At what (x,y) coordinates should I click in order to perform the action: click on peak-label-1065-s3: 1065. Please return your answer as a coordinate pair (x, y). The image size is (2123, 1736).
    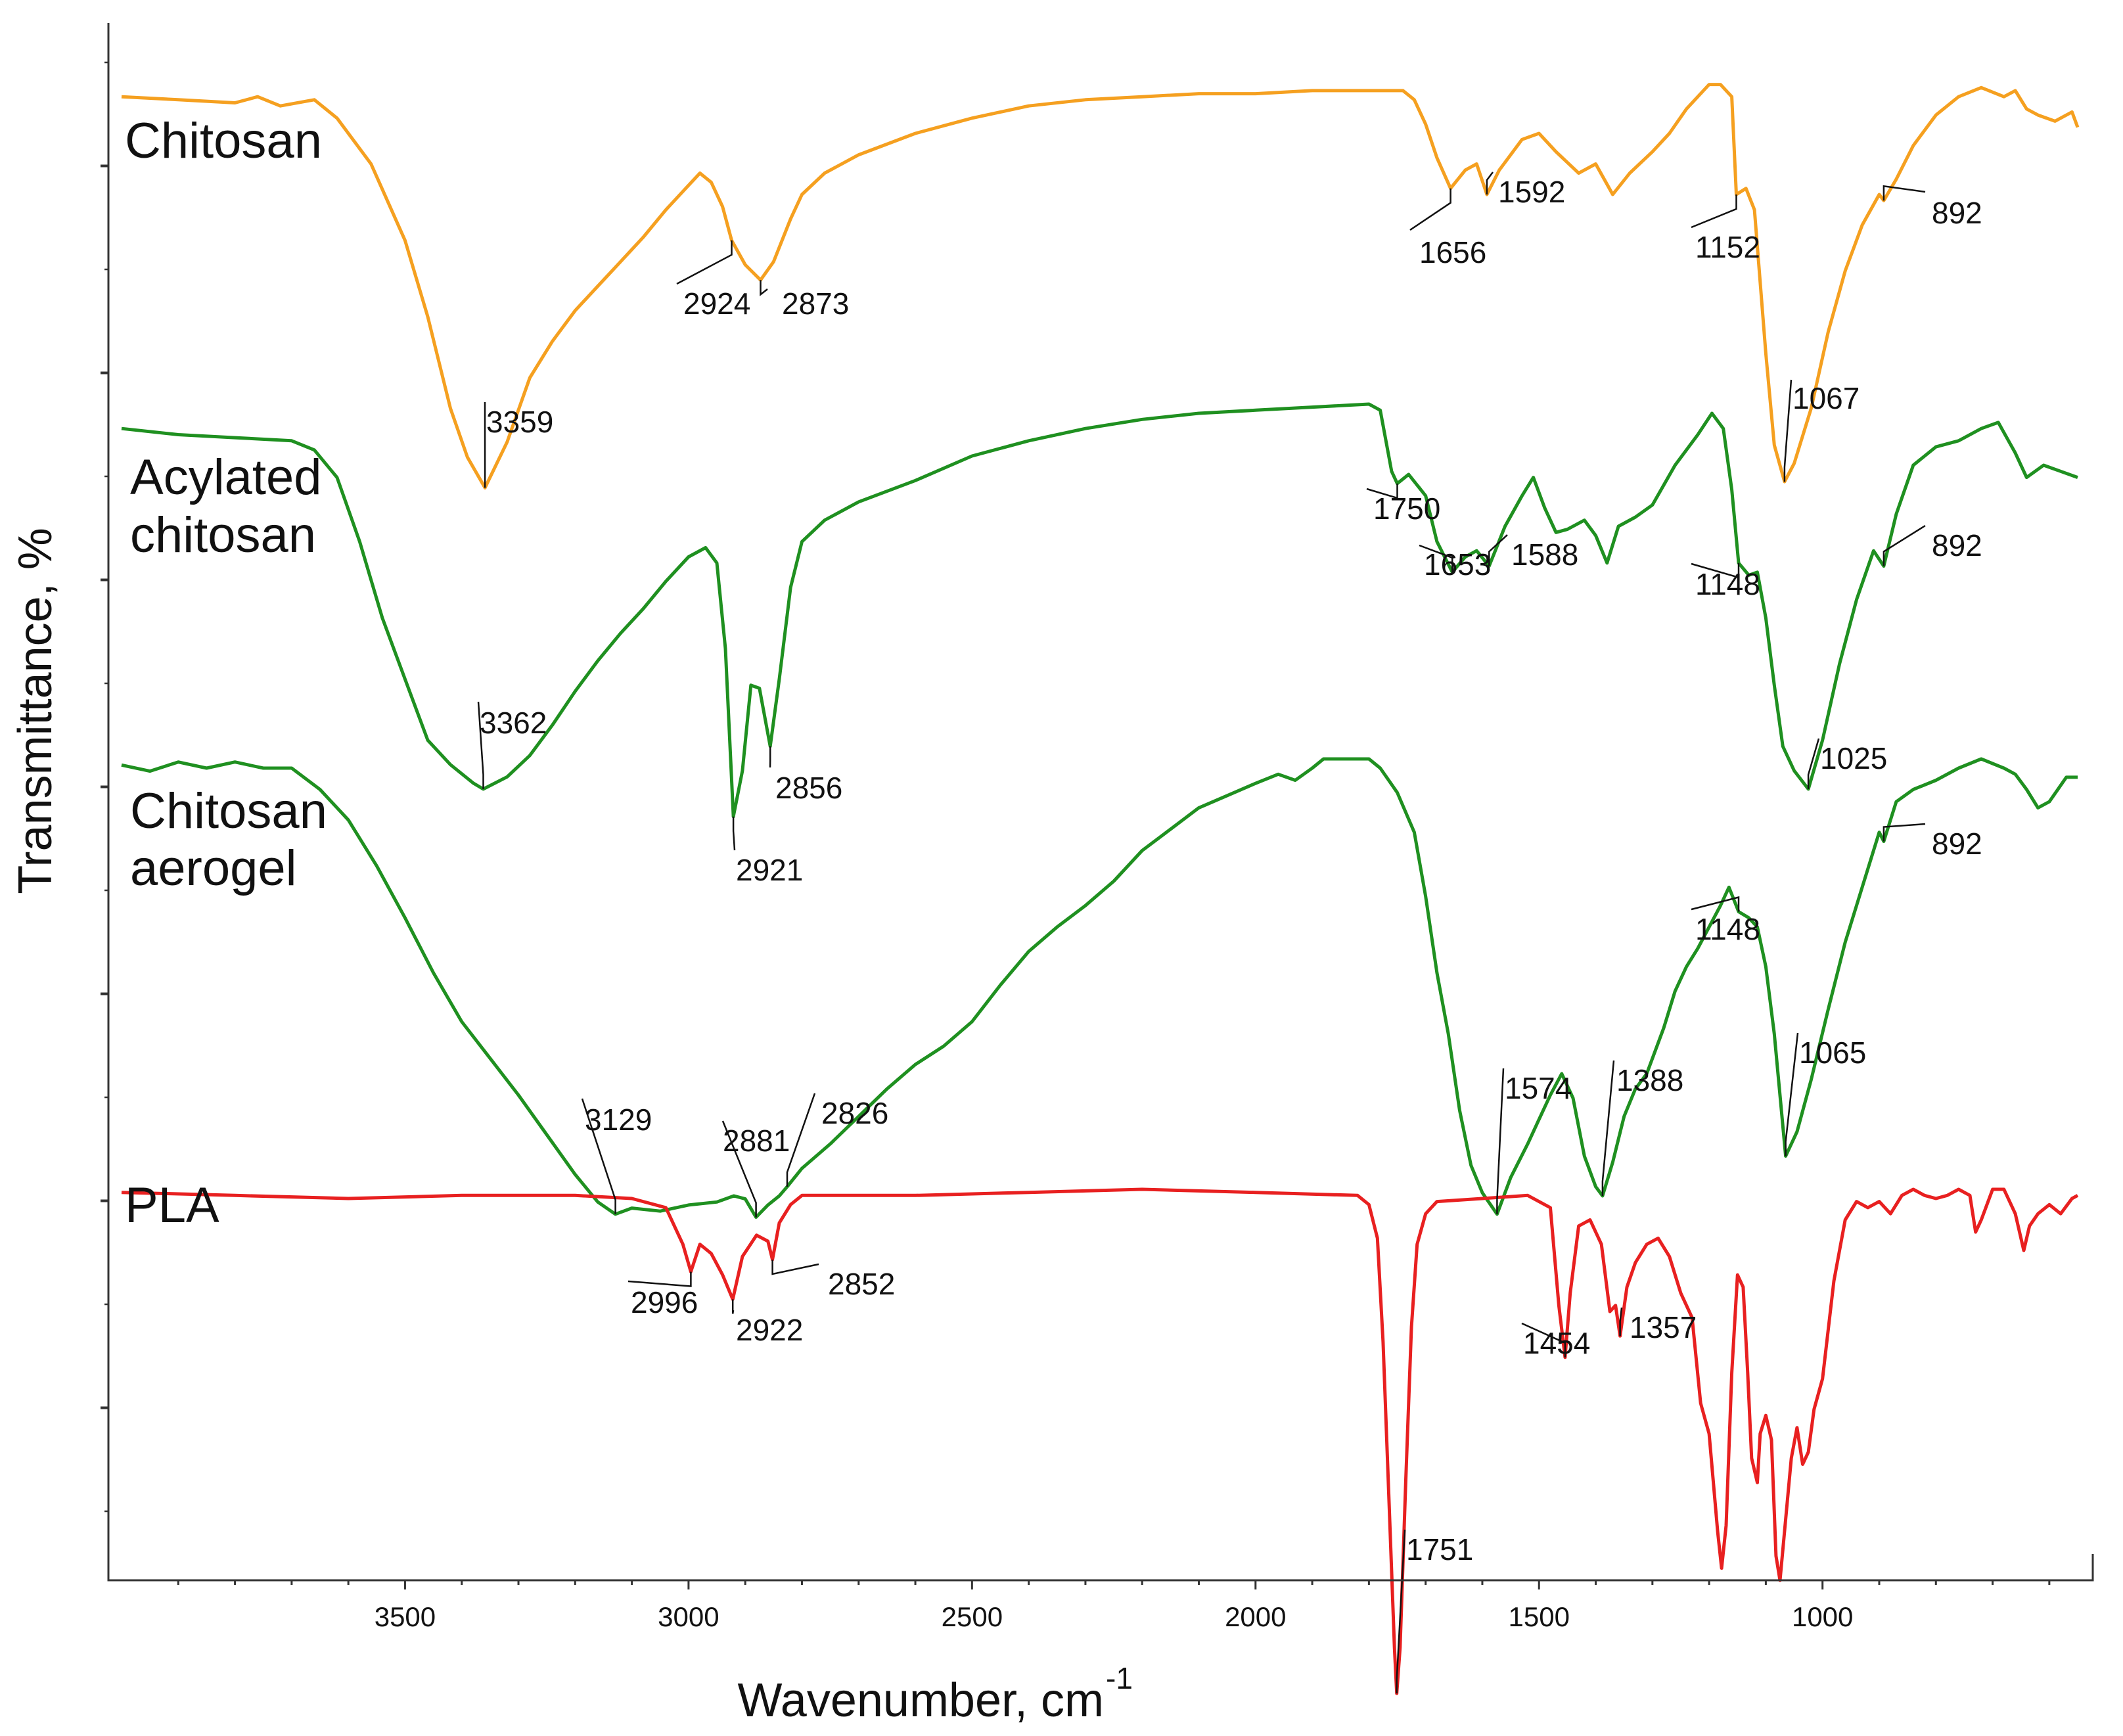
    Looking at the image, I should click on (1833, 1053).